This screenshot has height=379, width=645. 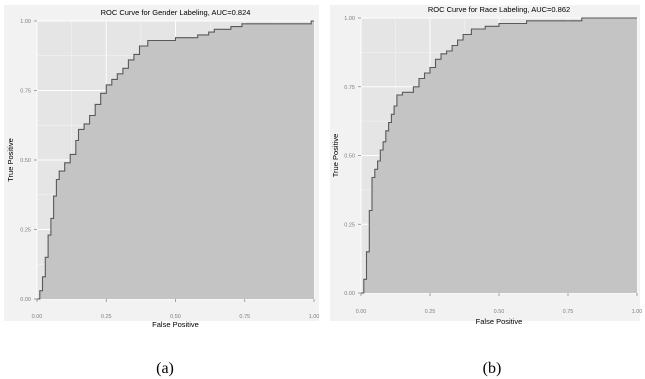 What do you see at coordinates (492, 368) in the screenshot?
I see `figure-caption: (b)` at bounding box center [492, 368].